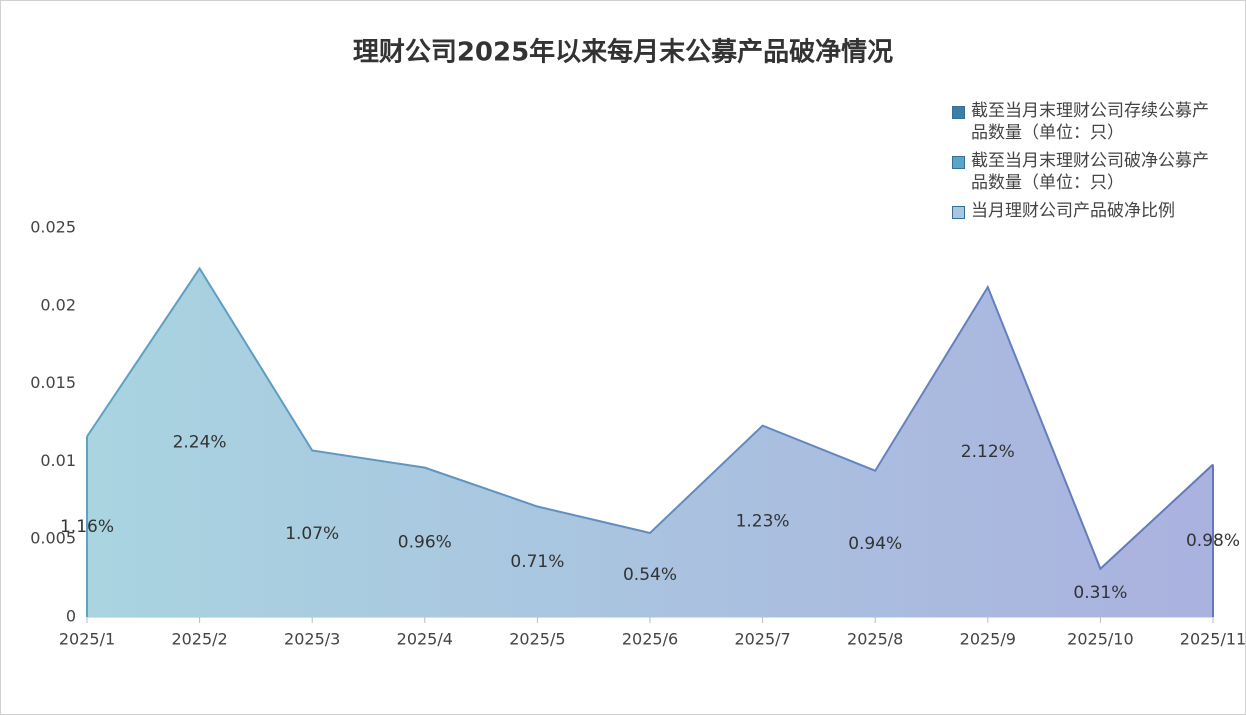 Image resolution: width=1246 pixels, height=715 pixels. Describe the element at coordinates (988, 452) in the screenshot. I see `data-label: 2.12%` at that location.